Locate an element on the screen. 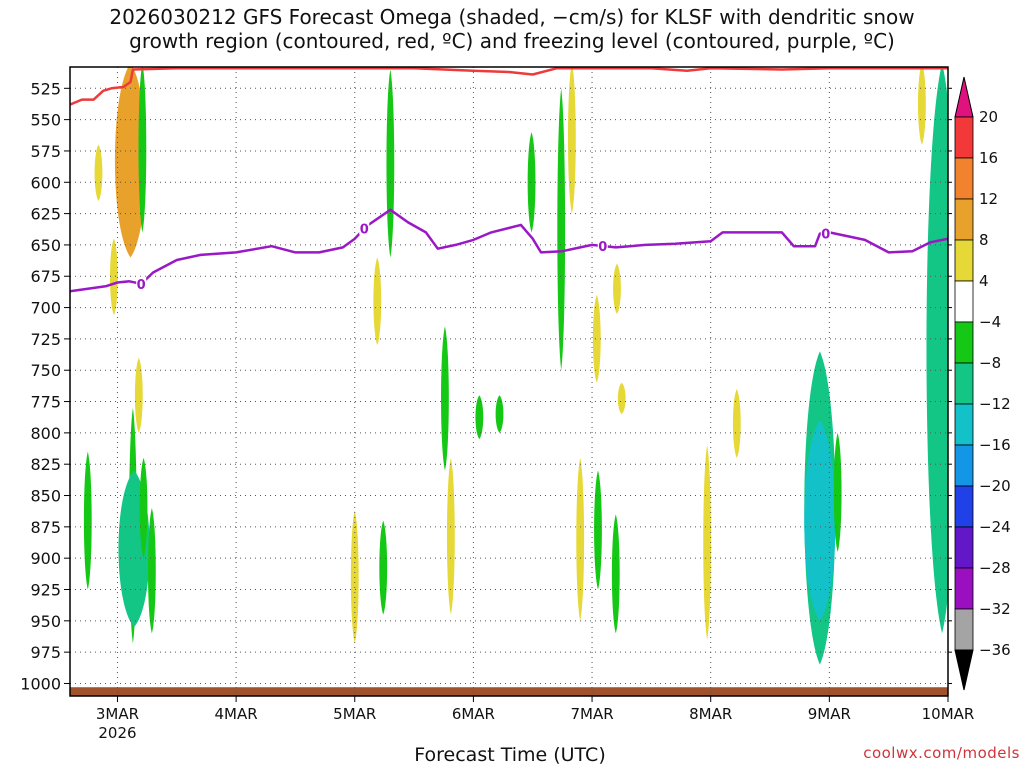 The image size is (1024, 768). colorbar-label: 4 is located at coordinates (984, 281).